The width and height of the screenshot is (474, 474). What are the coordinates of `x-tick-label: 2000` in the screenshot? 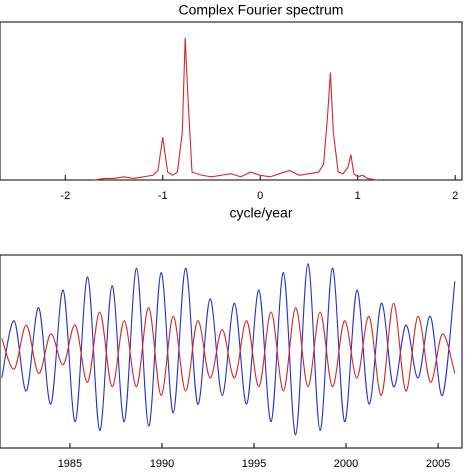 It's located at (346, 464).